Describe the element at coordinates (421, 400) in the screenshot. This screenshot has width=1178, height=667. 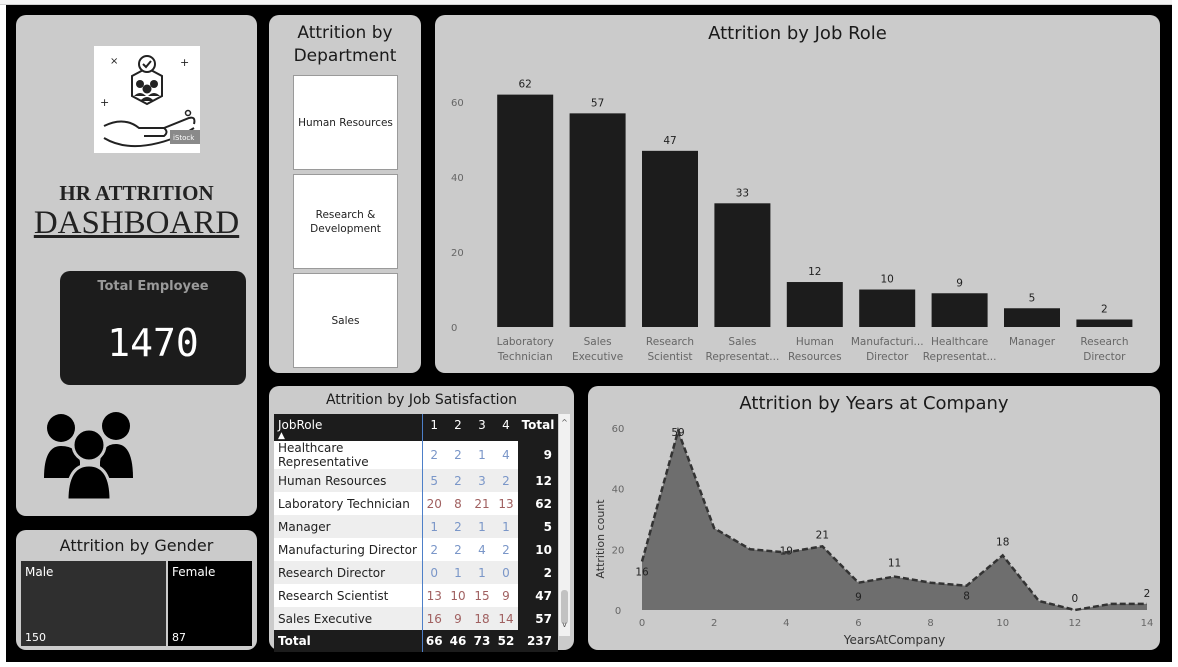
I see `job-satisfaction-title: Attrition by Job Satisfaction` at that location.